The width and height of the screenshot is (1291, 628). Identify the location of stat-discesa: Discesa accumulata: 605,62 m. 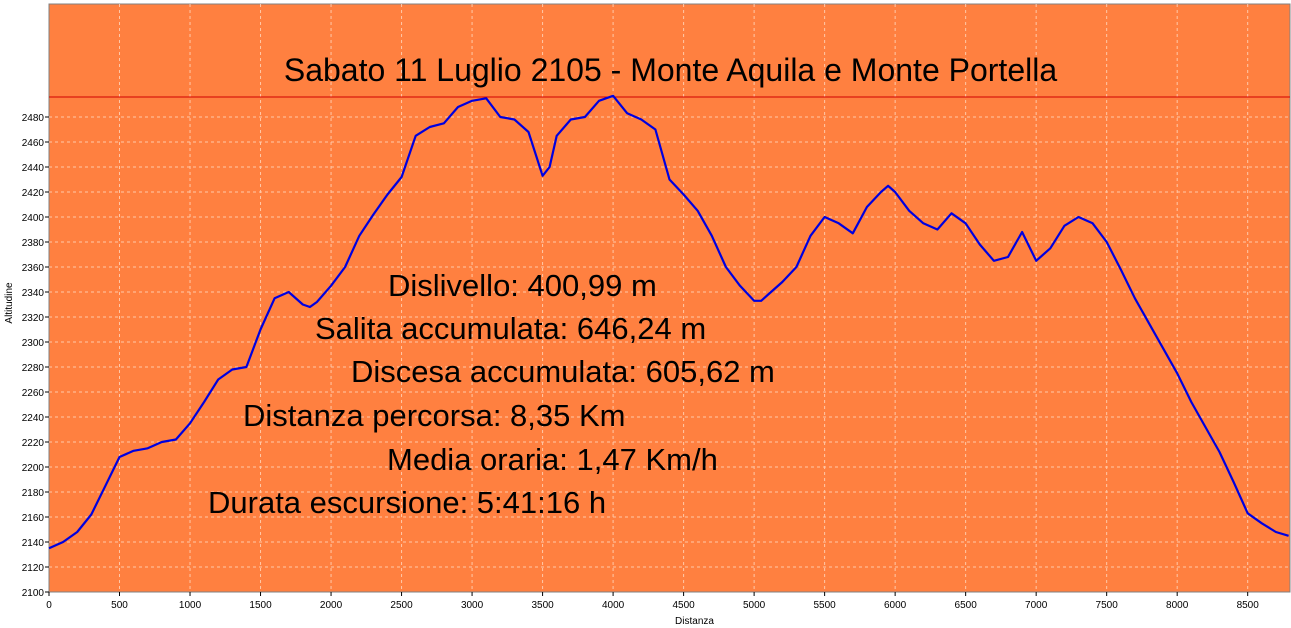
(563, 371).